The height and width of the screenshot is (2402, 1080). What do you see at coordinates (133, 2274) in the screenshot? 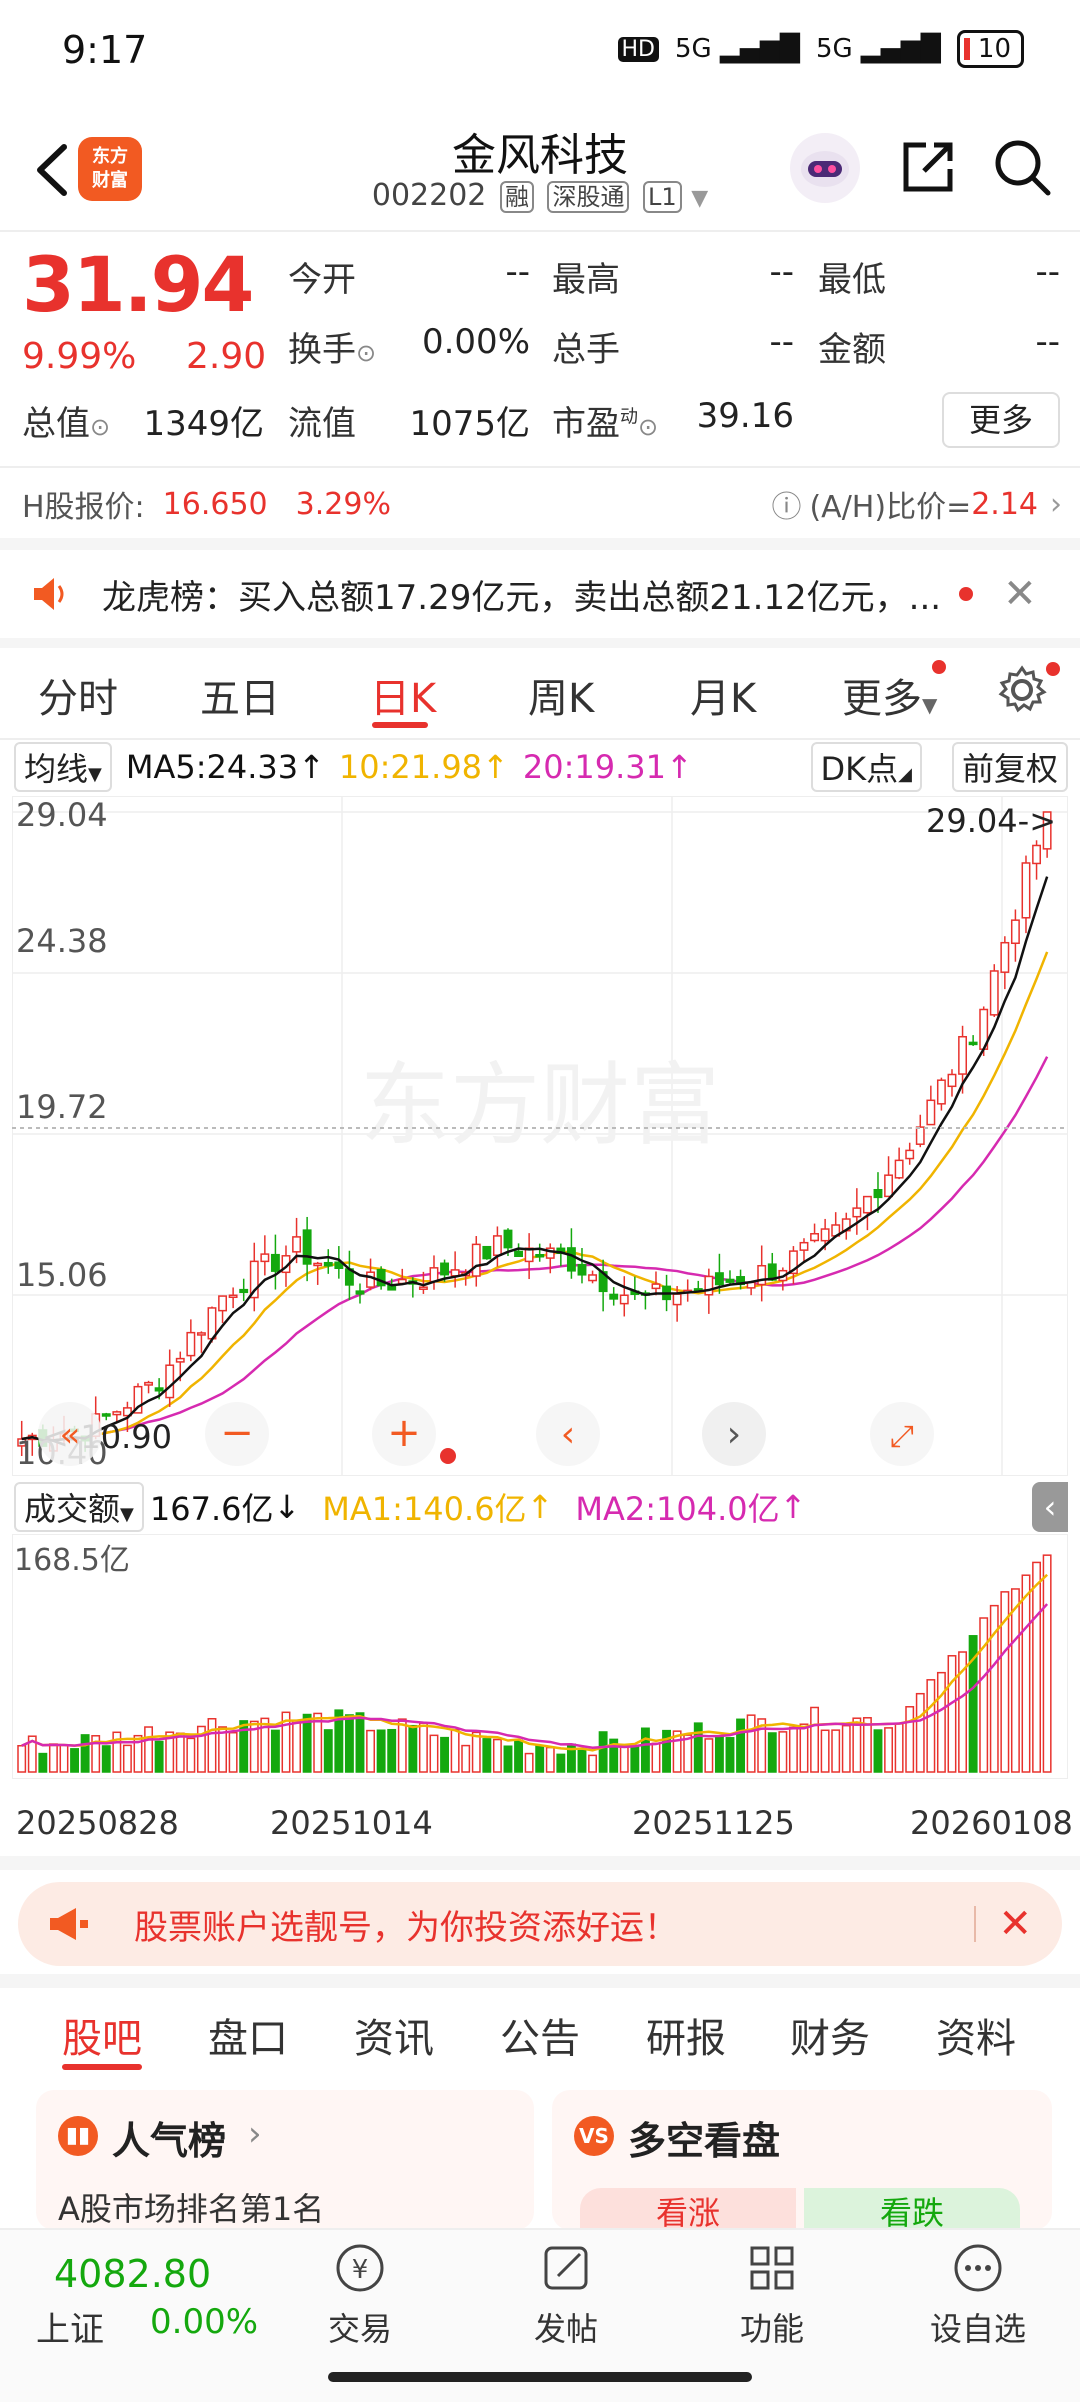
I see `index-value: 4082.80` at bounding box center [133, 2274].